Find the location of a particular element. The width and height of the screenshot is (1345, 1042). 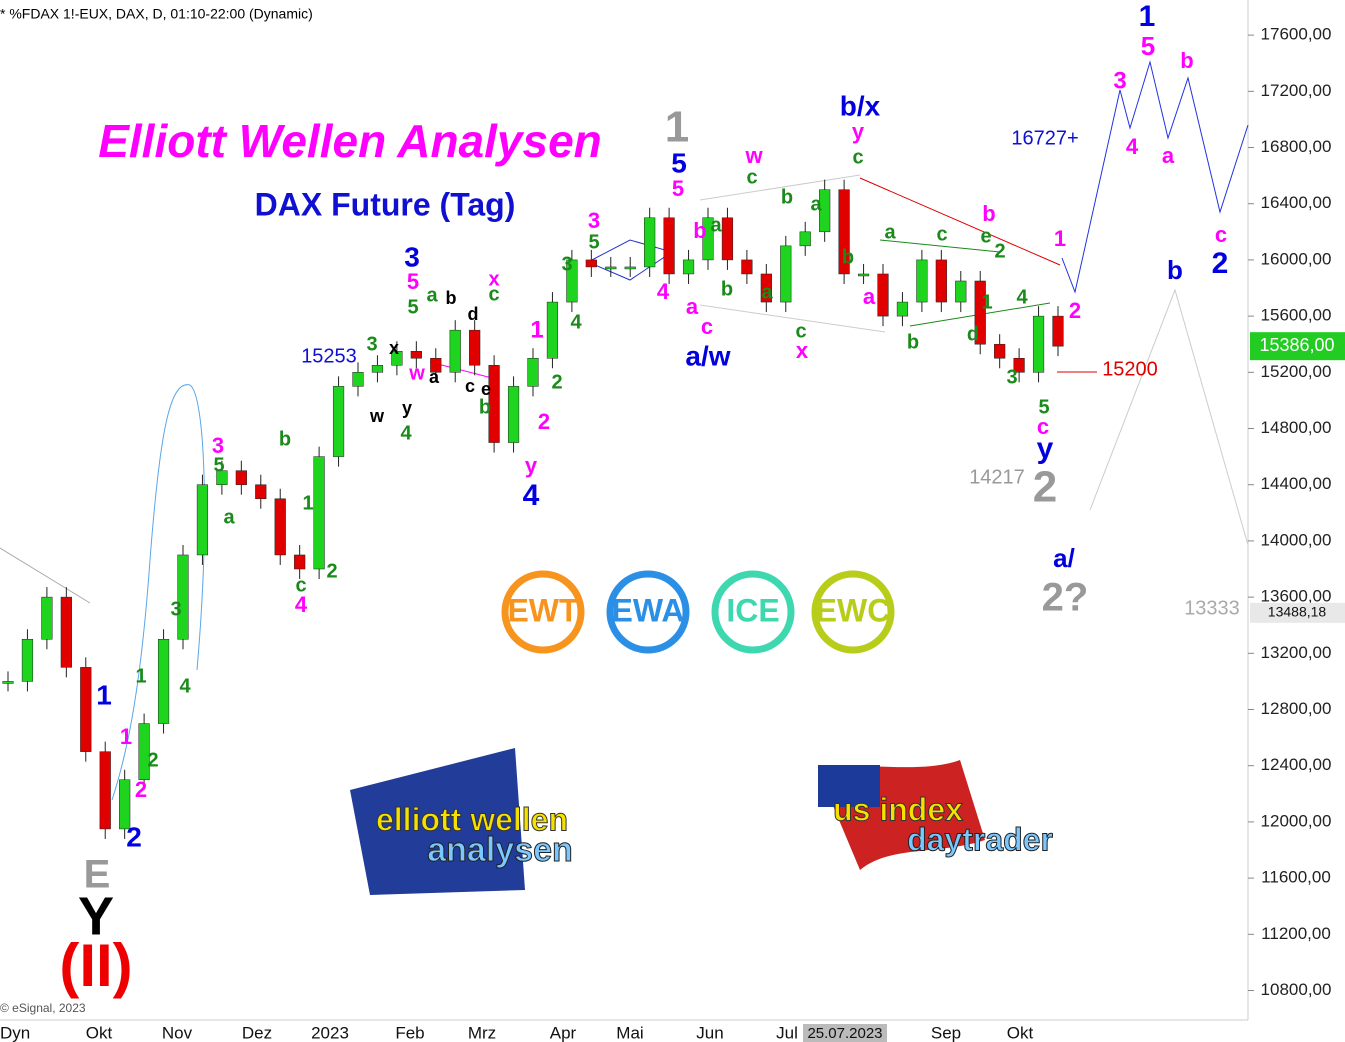

y-tick-label: 10800,00 is located at coordinates (1296, 989).